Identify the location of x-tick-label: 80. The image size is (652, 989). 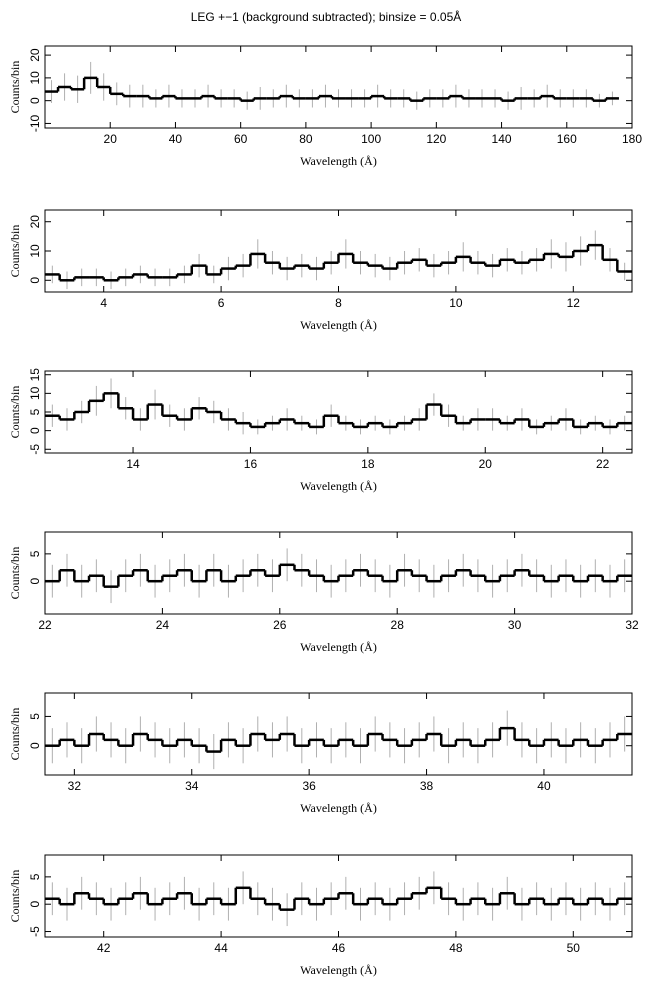
(306, 139).